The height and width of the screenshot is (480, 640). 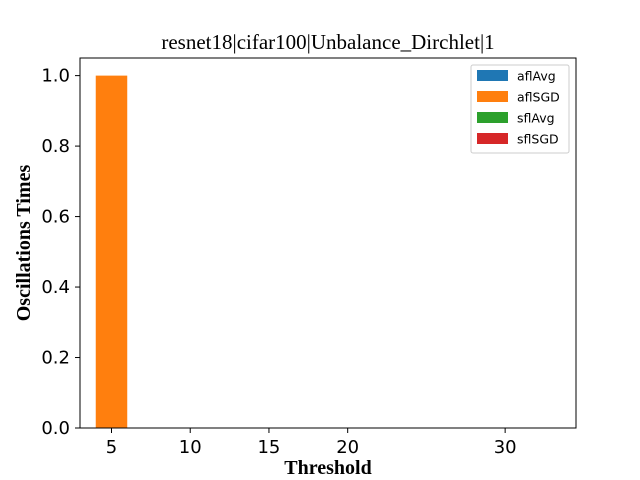 I want to click on y-axis-label: Oscillations Times, so click(x=24, y=243).